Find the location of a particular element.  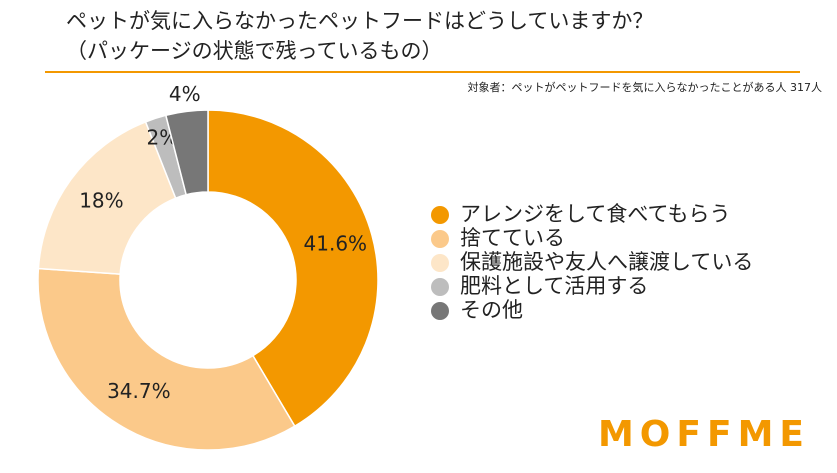

data-label: 18% is located at coordinates (101, 201).